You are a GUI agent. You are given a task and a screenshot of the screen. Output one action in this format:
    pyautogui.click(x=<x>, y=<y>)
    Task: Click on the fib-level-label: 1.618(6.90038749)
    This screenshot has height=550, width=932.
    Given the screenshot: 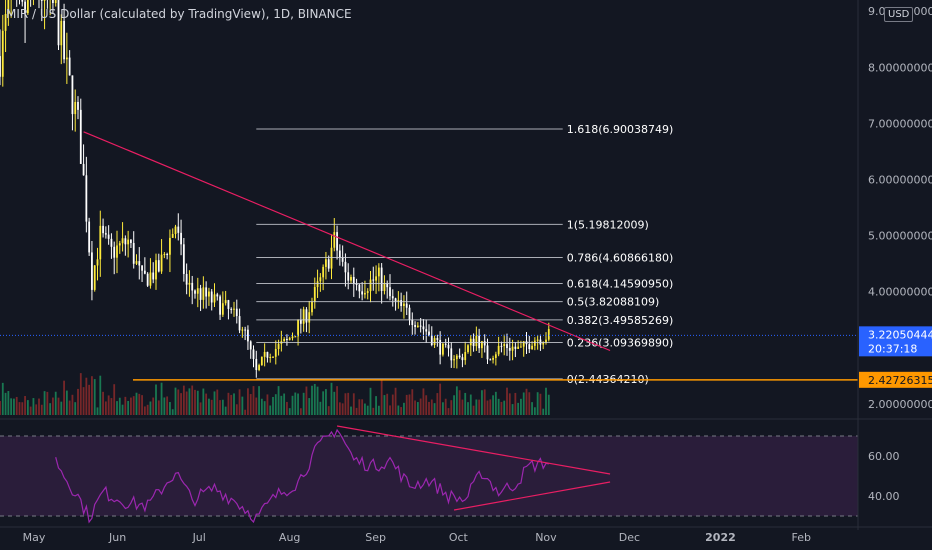 What is the action you would take?
    pyautogui.click(x=620, y=129)
    